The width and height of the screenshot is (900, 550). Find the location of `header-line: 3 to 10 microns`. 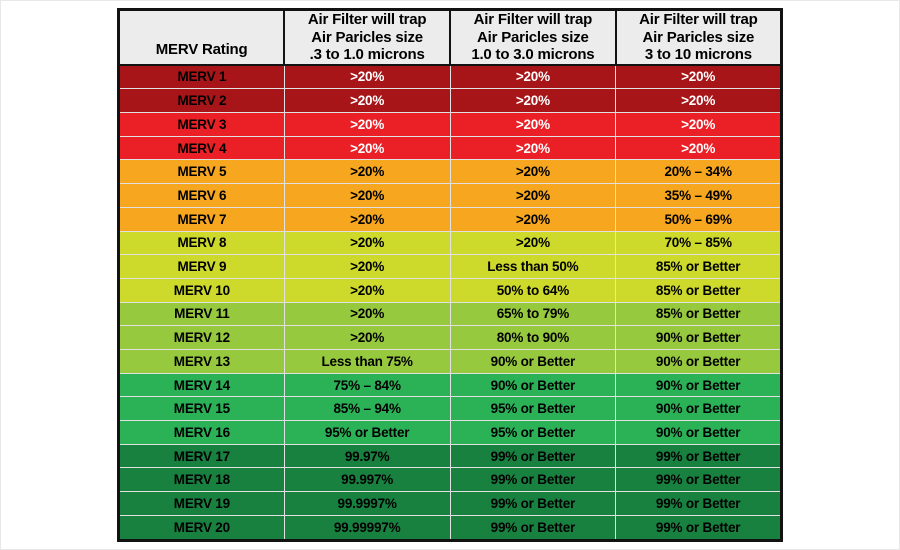

header-line: 3 to 10 microns is located at coordinates (698, 54).